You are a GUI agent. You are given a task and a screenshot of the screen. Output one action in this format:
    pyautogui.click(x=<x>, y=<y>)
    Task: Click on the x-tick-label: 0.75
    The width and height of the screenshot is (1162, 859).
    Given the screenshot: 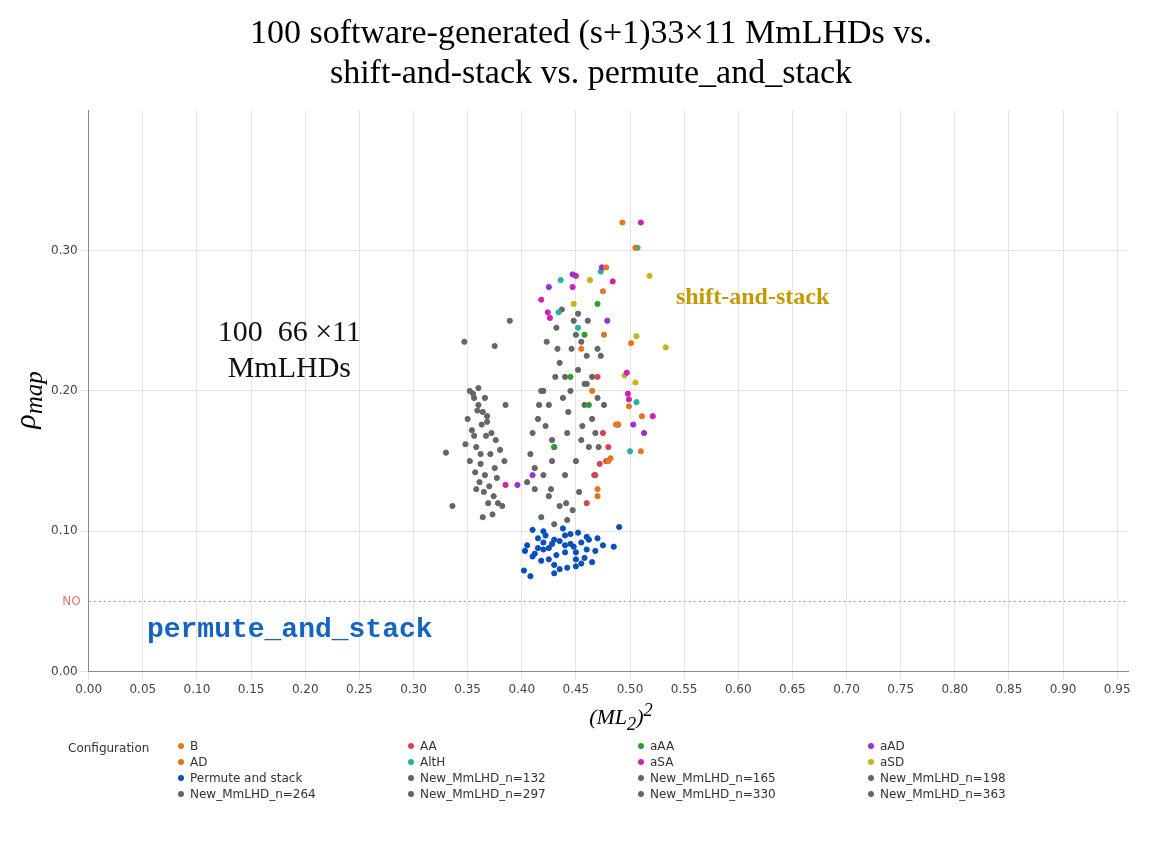 What is the action you would take?
    pyautogui.click(x=901, y=688)
    